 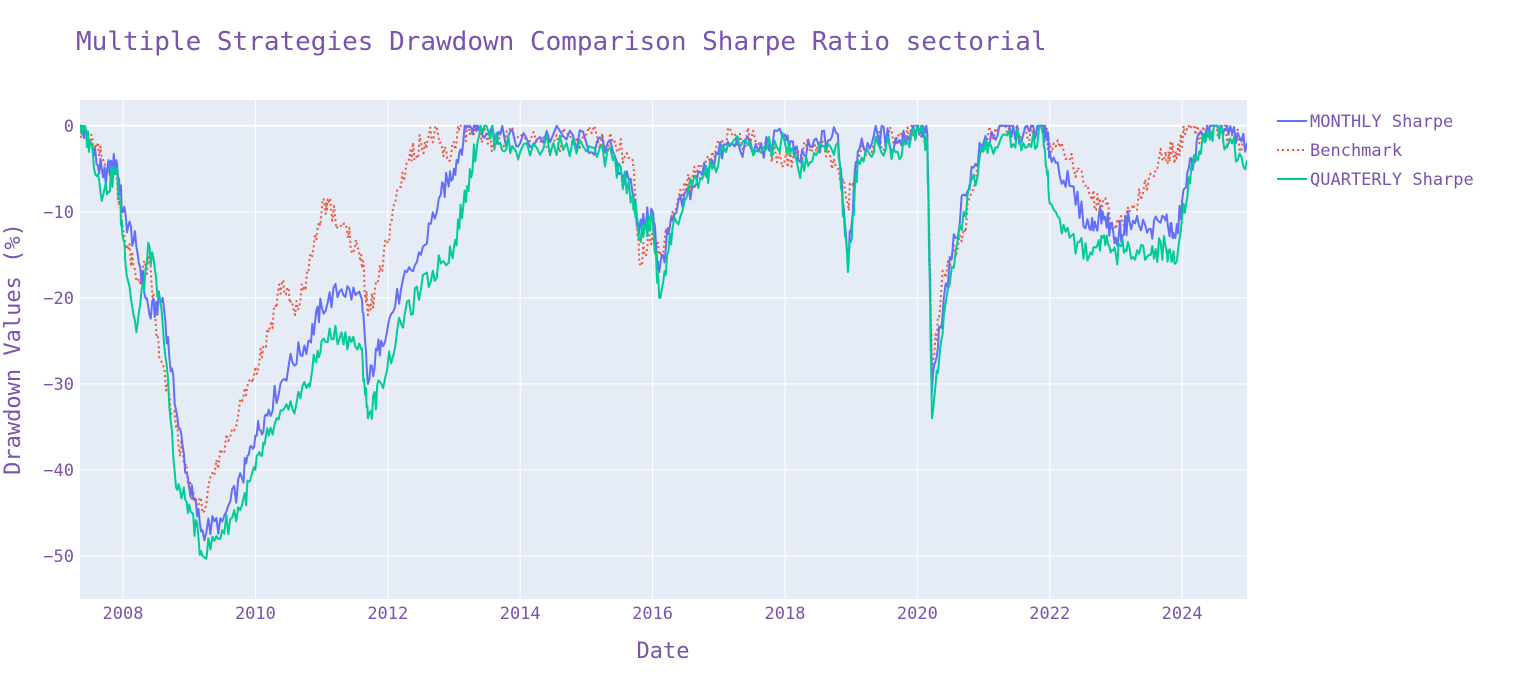 I want to click on legend-item: MONTHLY Sharpe, so click(x=1365, y=122).